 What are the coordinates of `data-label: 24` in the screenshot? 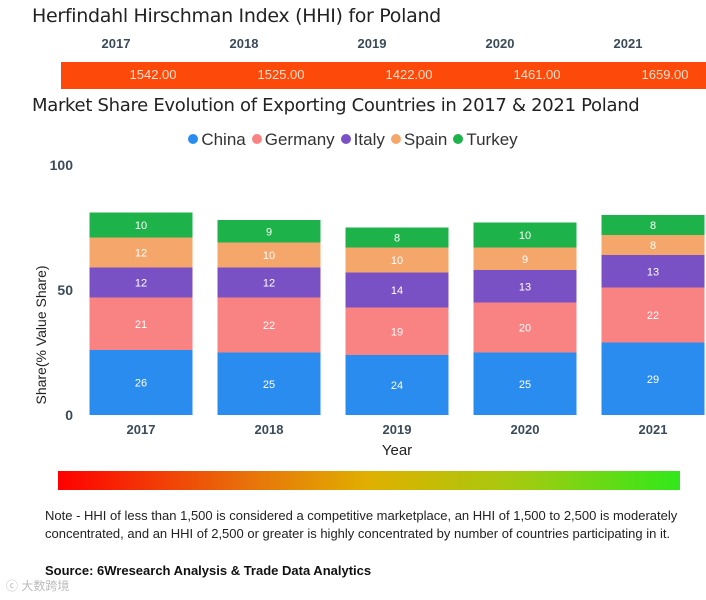 It's located at (397, 386).